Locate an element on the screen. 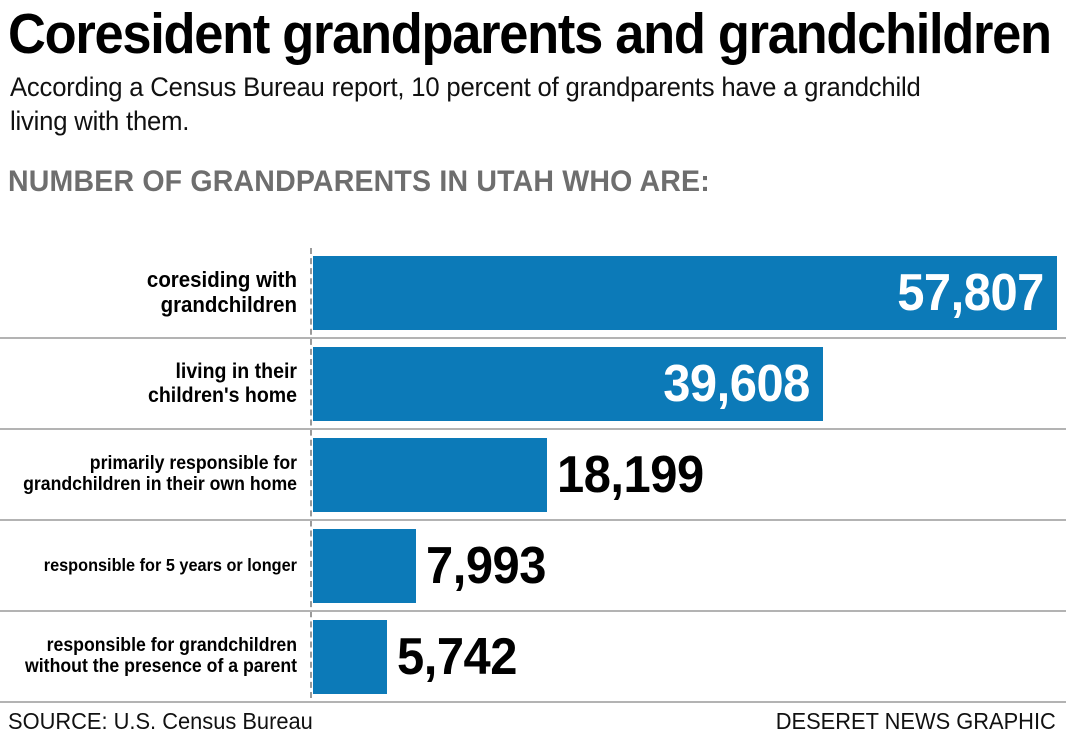 The image size is (1066, 743). bar-category-label: coresiding with grandchildren is located at coordinates (159, 292).